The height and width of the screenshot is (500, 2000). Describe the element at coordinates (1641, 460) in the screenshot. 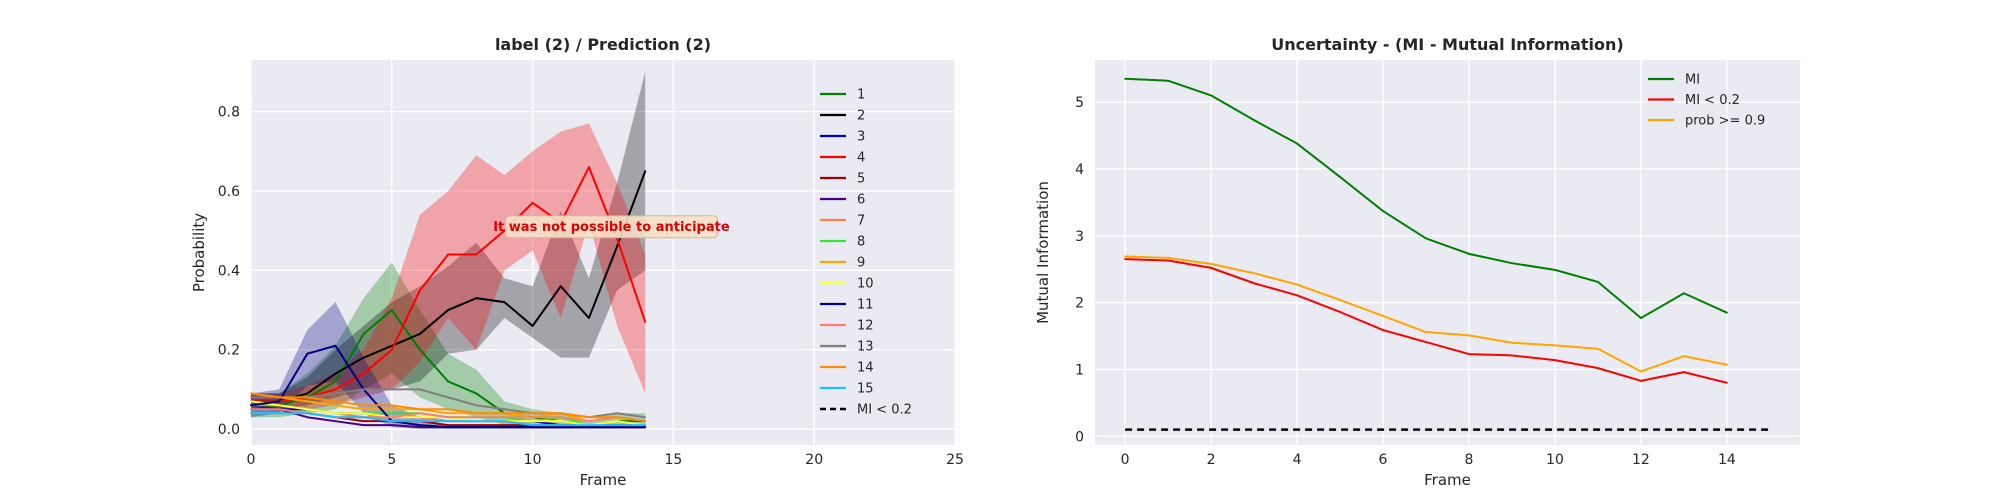

I see `x-tick-label: 12` at that location.